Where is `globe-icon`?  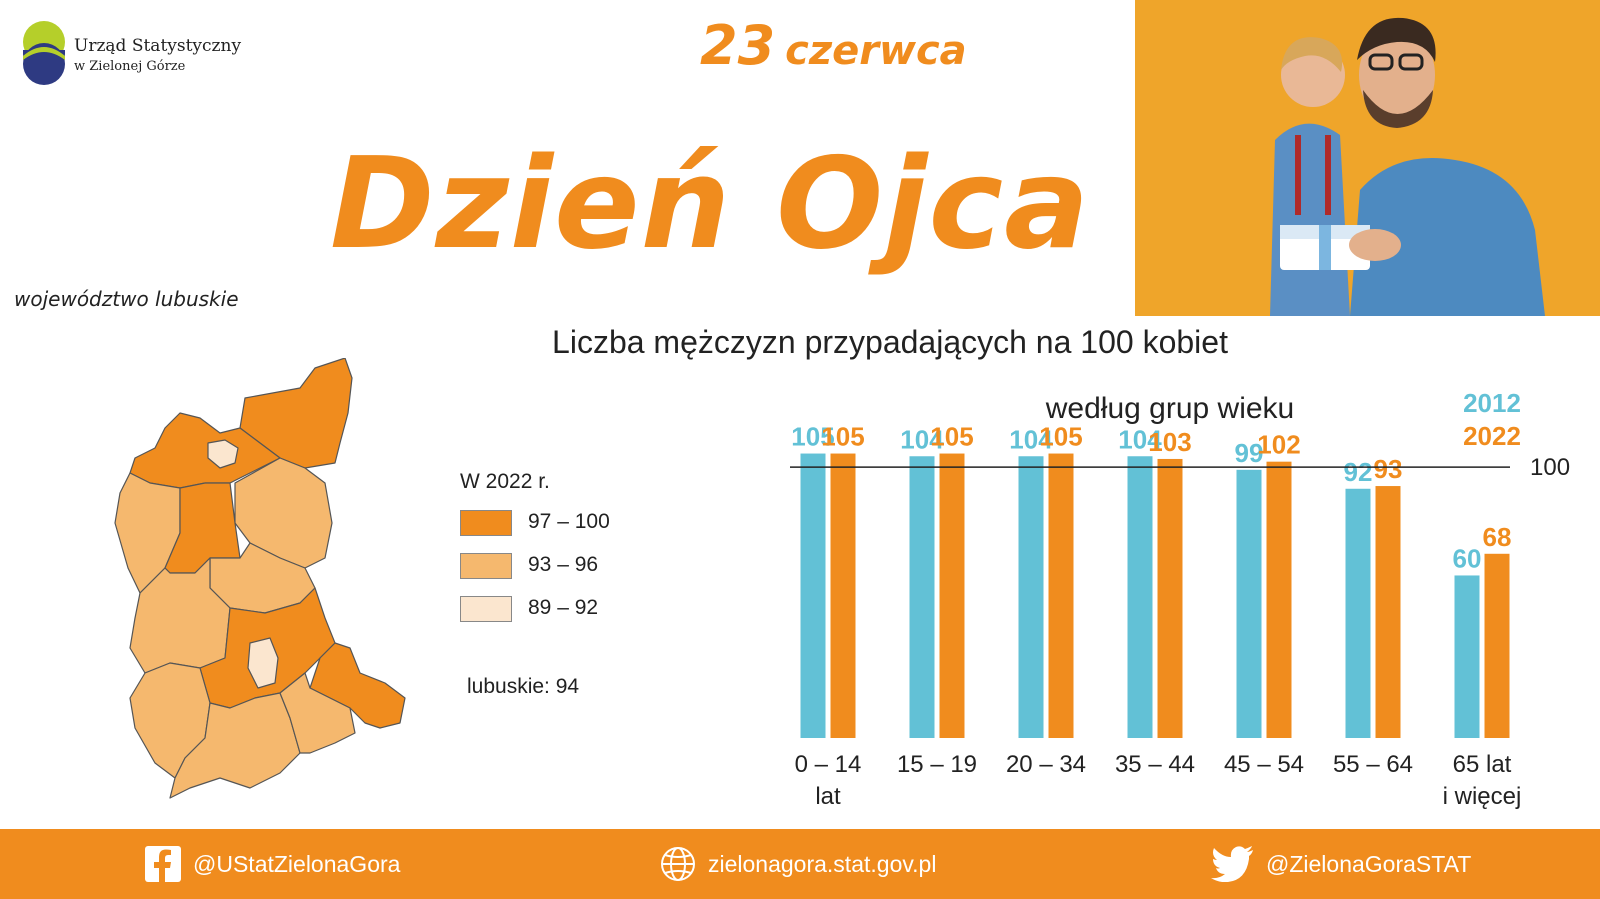 globe-icon is located at coordinates (678, 864).